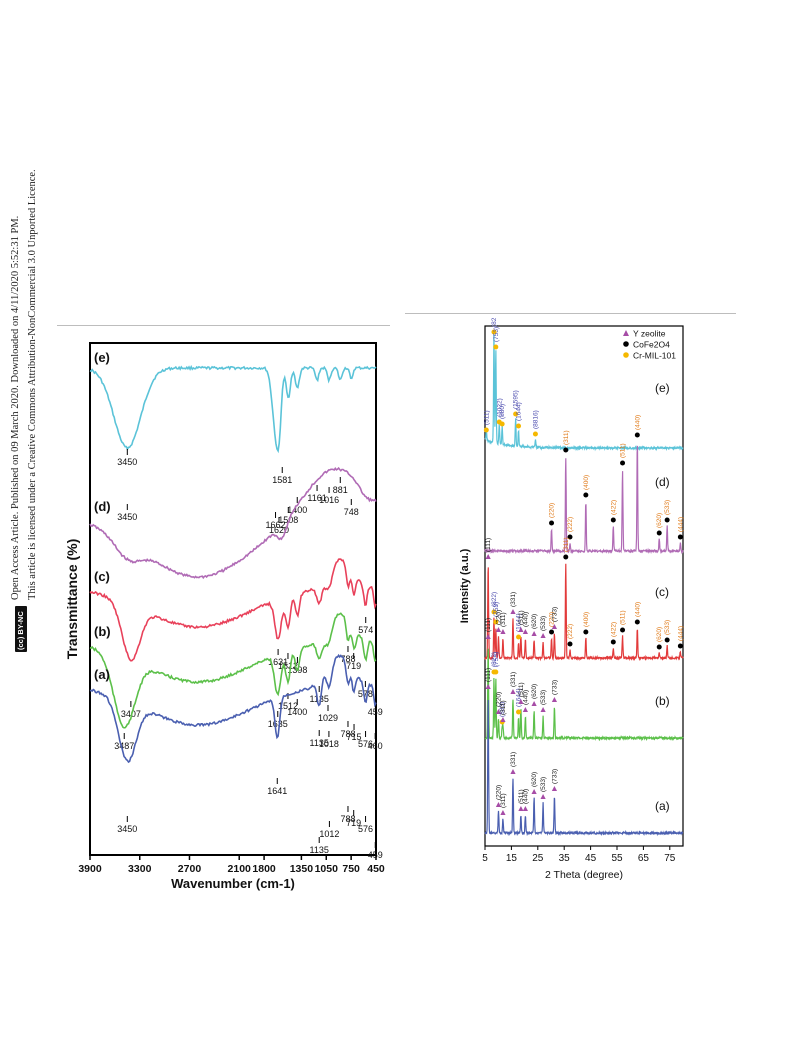 This screenshot has width=793, height=1039. What do you see at coordinates (102, 631) in the screenshot?
I see `ftir-series-label: (b)` at bounding box center [102, 631].